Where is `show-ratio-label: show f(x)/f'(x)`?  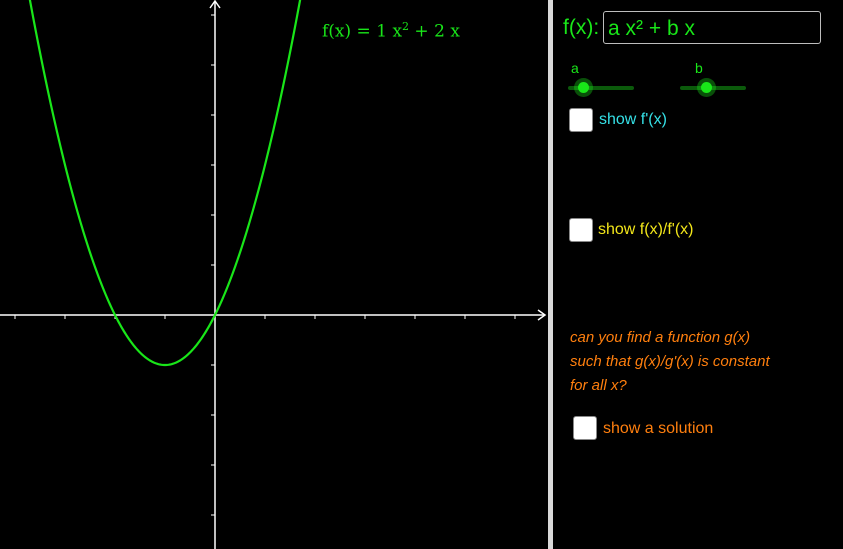
show-ratio-label: show f(x)/f'(x) is located at coordinates (646, 229).